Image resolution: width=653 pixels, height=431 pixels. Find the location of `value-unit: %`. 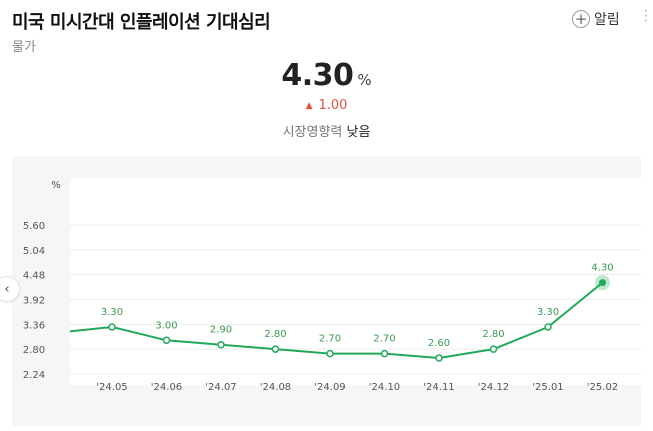

value-unit: % is located at coordinates (364, 80).